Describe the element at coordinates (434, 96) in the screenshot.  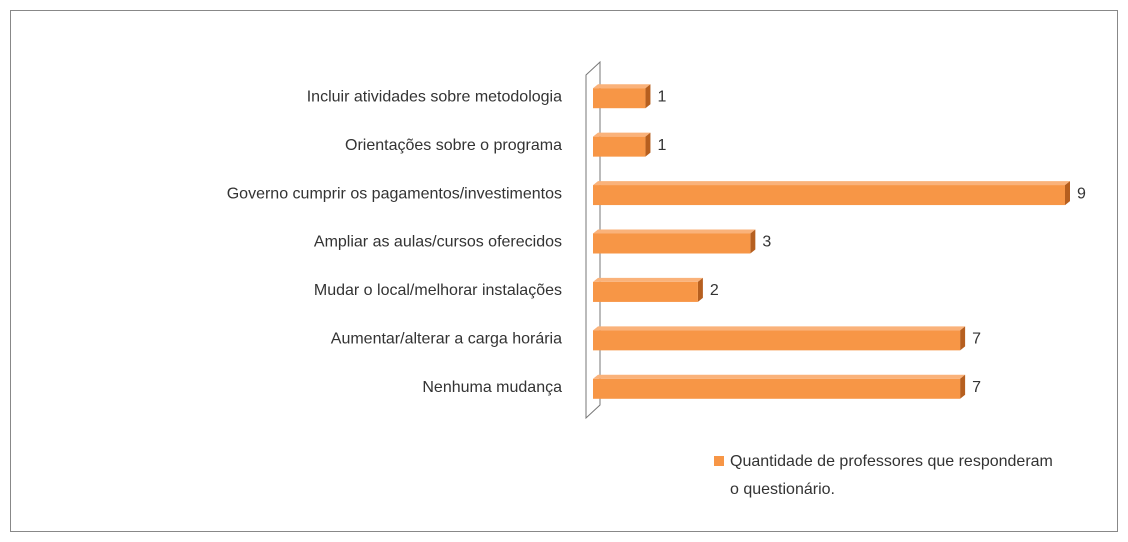
I see `y-tick-label: Incluir atividades sobre metodologia` at that location.